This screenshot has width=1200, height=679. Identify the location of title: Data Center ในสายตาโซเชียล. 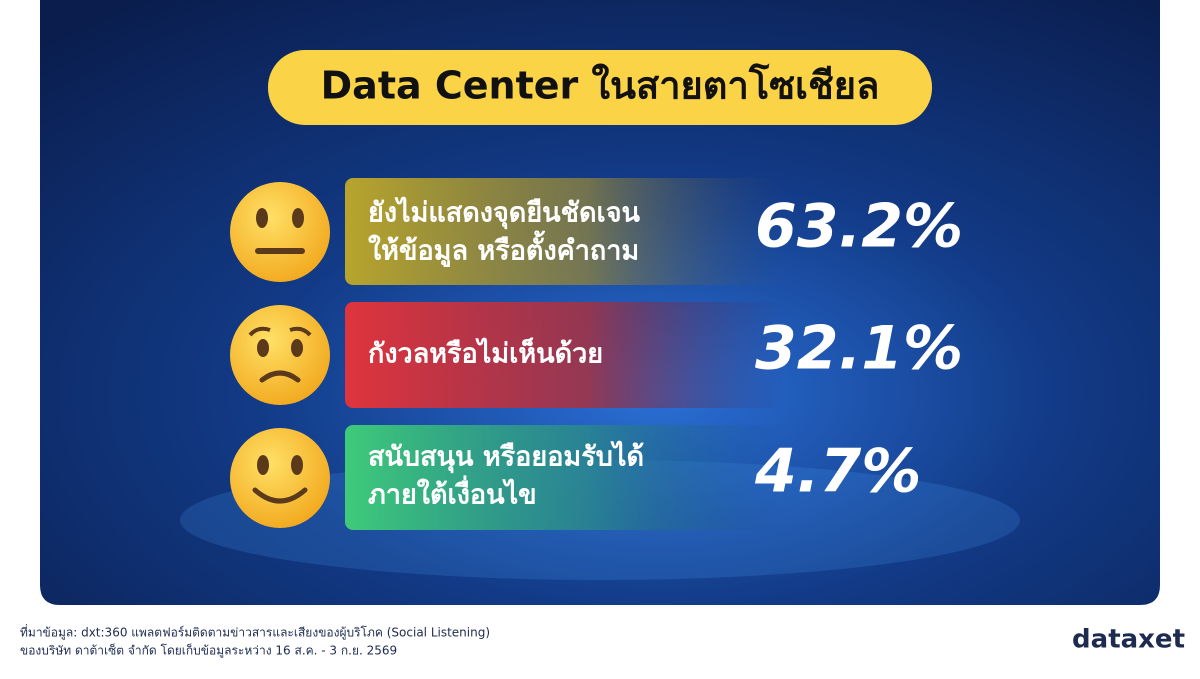
(600, 85).